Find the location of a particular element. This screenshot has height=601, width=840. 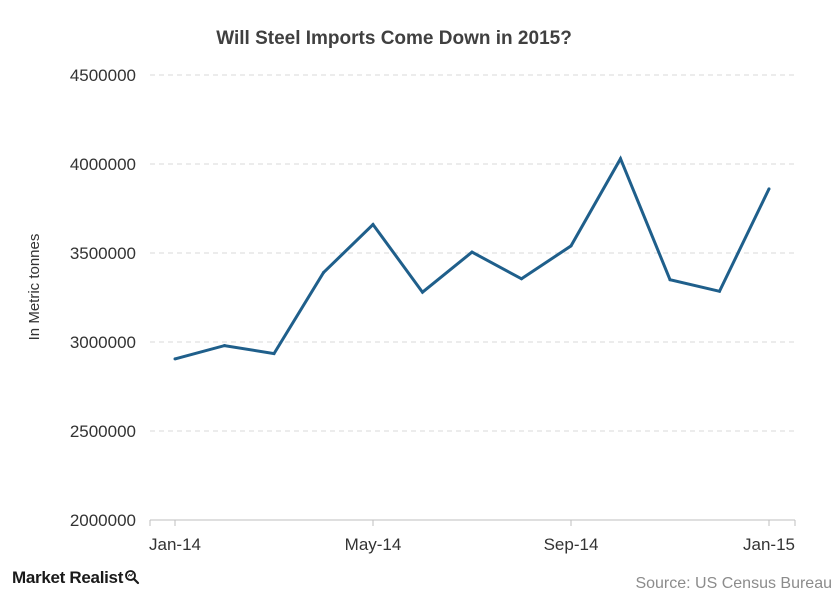

brand-name: Market Realist is located at coordinates (68, 577).